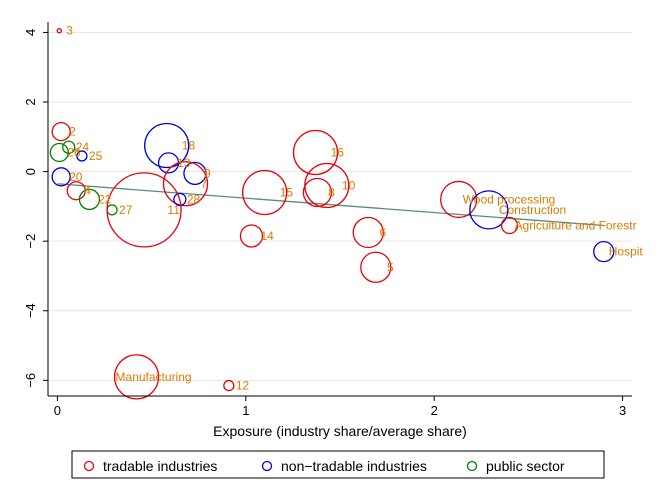 The width and height of the screenshot is (658, 482). What do you see at coordinates (30, 241) in the screenshot?
I see `y-tick-label: −2` at bounding box center [30, 241].